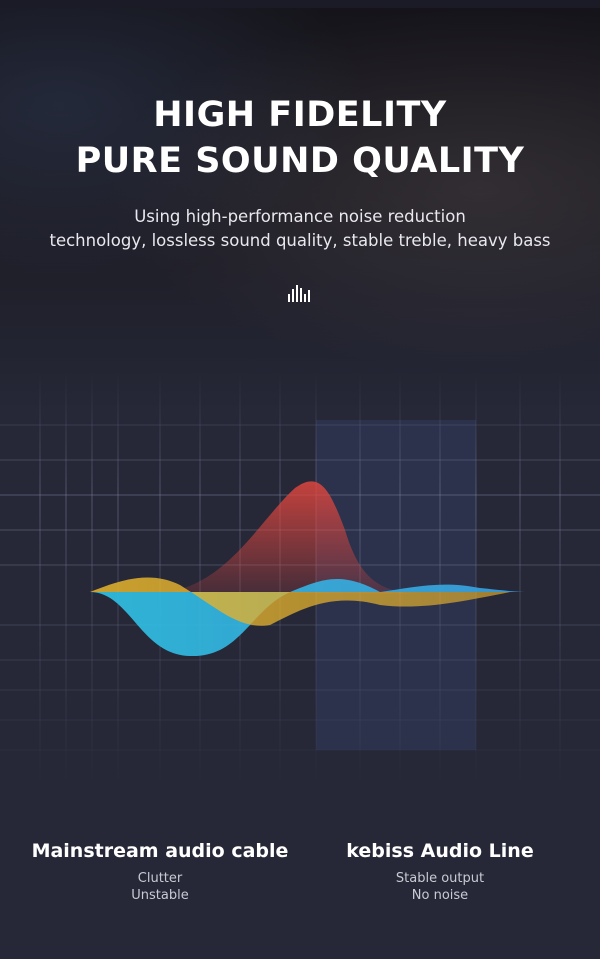 The image size is (600, 959). What do you see at coordinates (160, 878) in the screenshot?
I see `comparison-line: Clutter` at bounding box center [160, 878].